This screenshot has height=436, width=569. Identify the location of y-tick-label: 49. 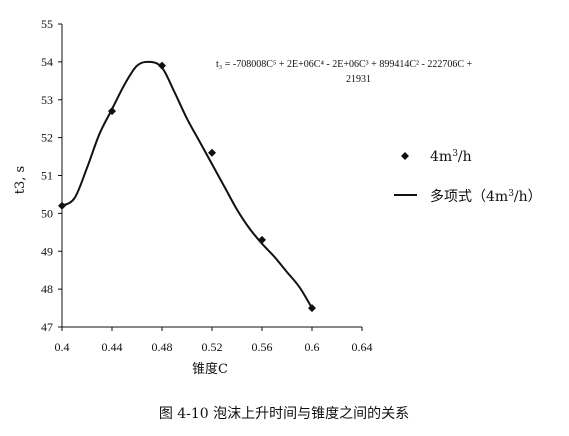
(47, 251).